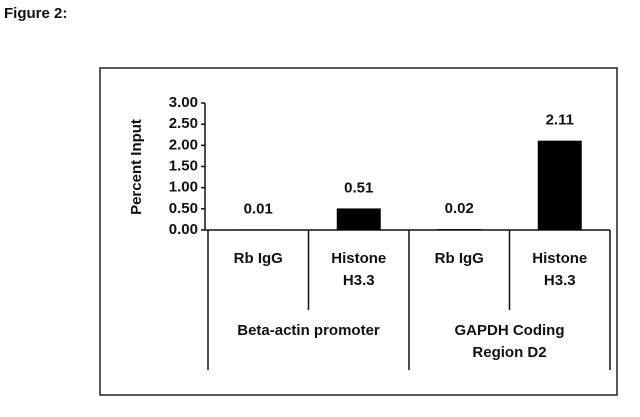 The image size is (640, 417). What do you see at coordinates (183, 165) in the screenshot?
I see `y-tick-label: 1.50` at bounding box center [183, 165].